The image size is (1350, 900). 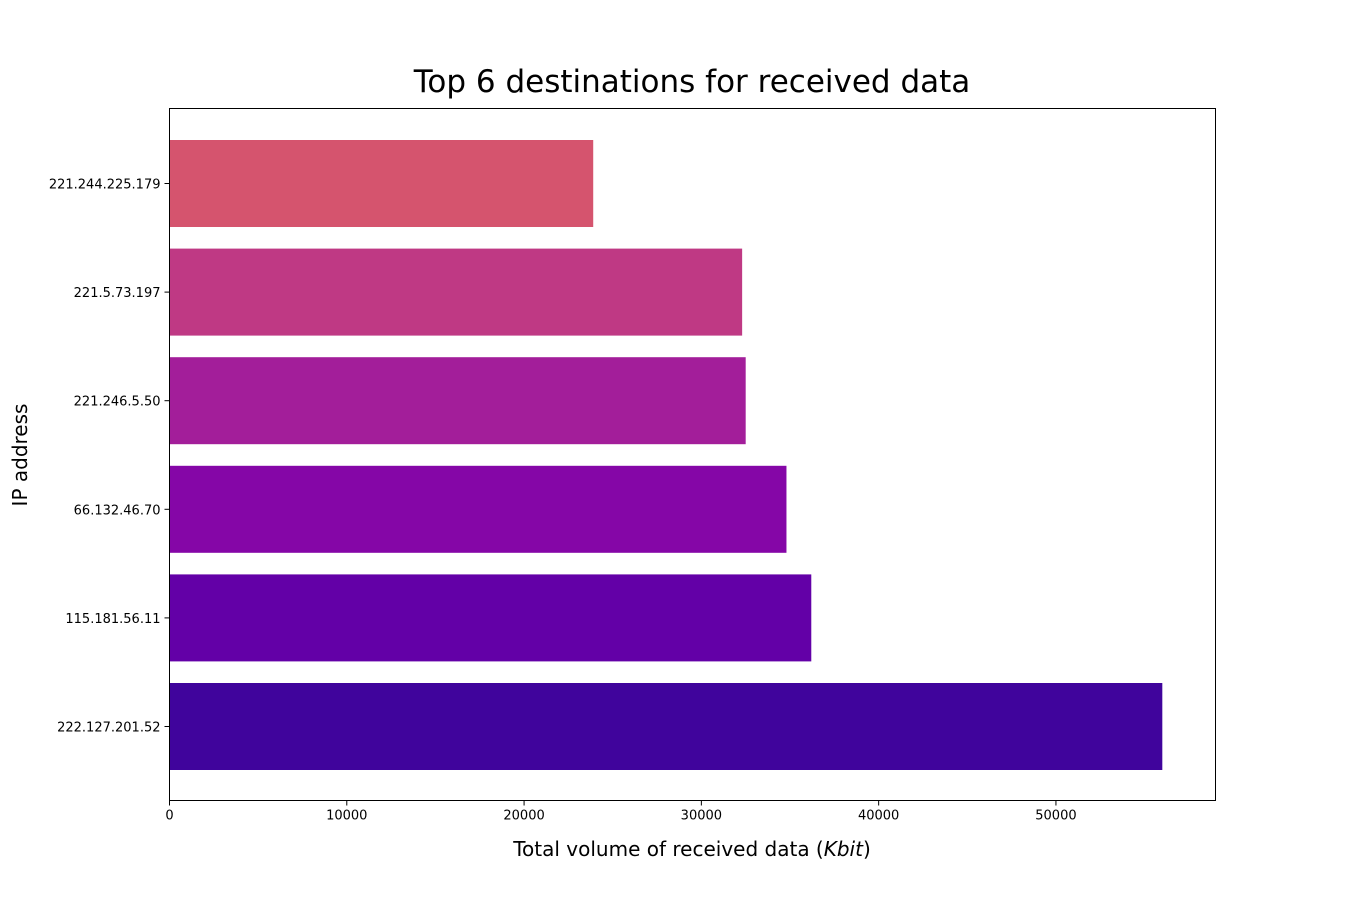 I want to click on x-tick-label: 30000, so click(x=701, y=816).